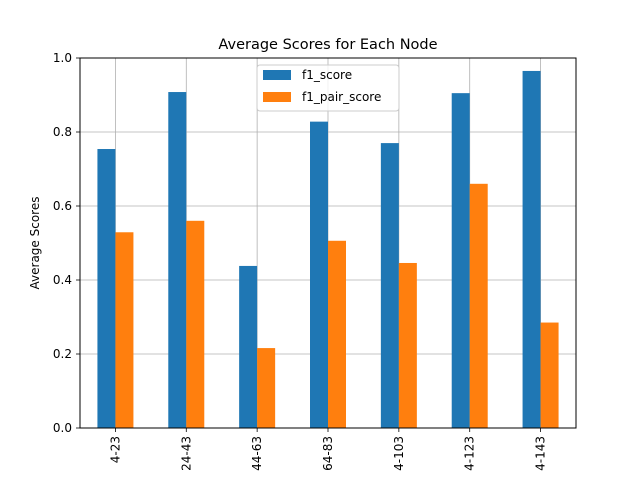 The height and width of the screenshot is (480, 640). What do you see at coordinates (62, 354) in the screenshot?
I see `y-tick-label: 0.2` at bounding box center [62, 354].